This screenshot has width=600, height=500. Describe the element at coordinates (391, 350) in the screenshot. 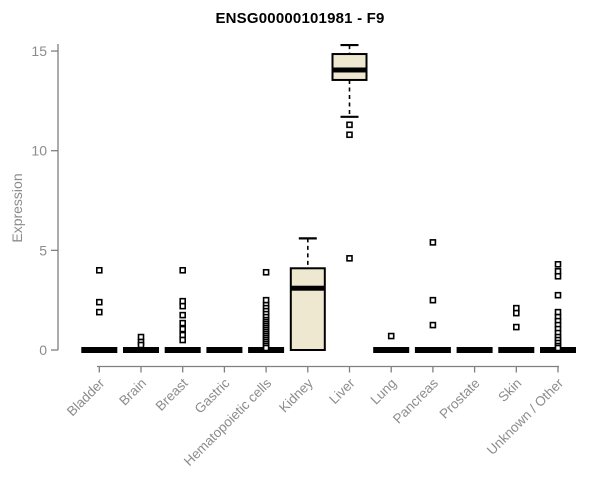

I see `collapsed-box-Lung` at that location.